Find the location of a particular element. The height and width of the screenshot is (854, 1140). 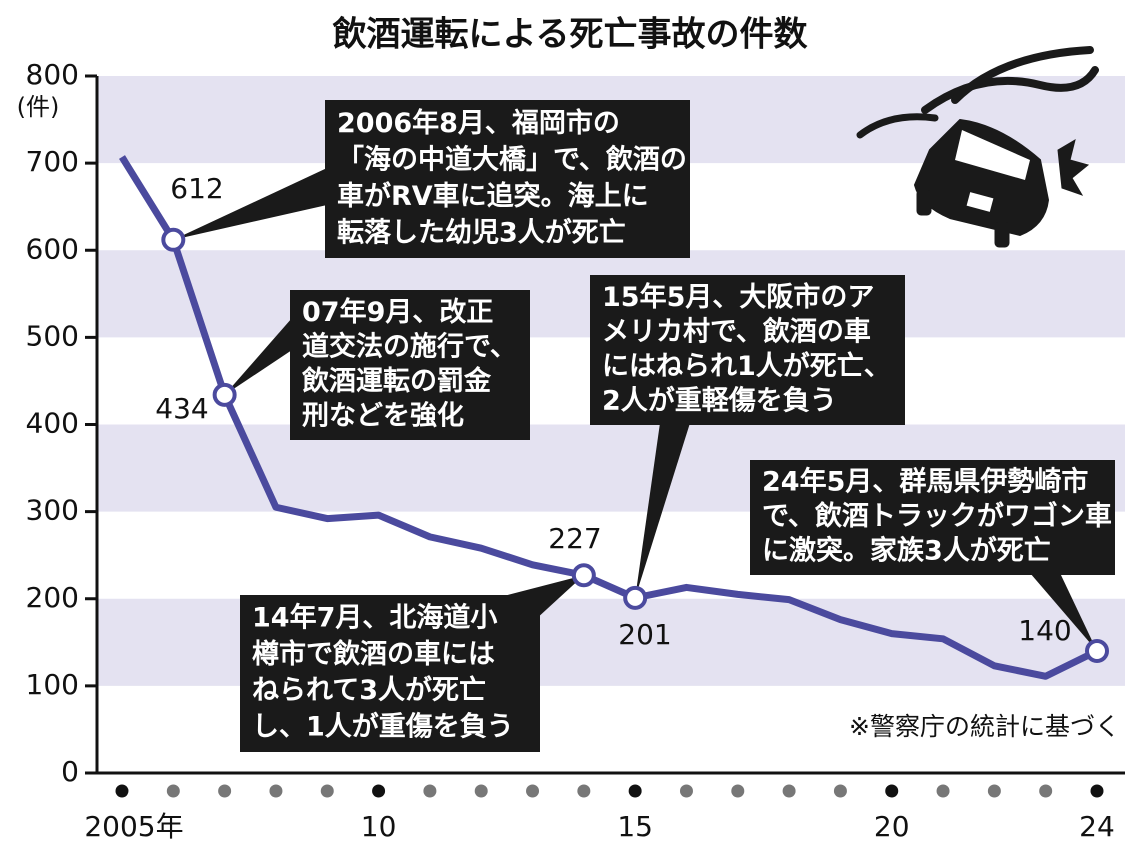

callout-text: 14年7月、北海道小 is located at coordinates (374, 618).